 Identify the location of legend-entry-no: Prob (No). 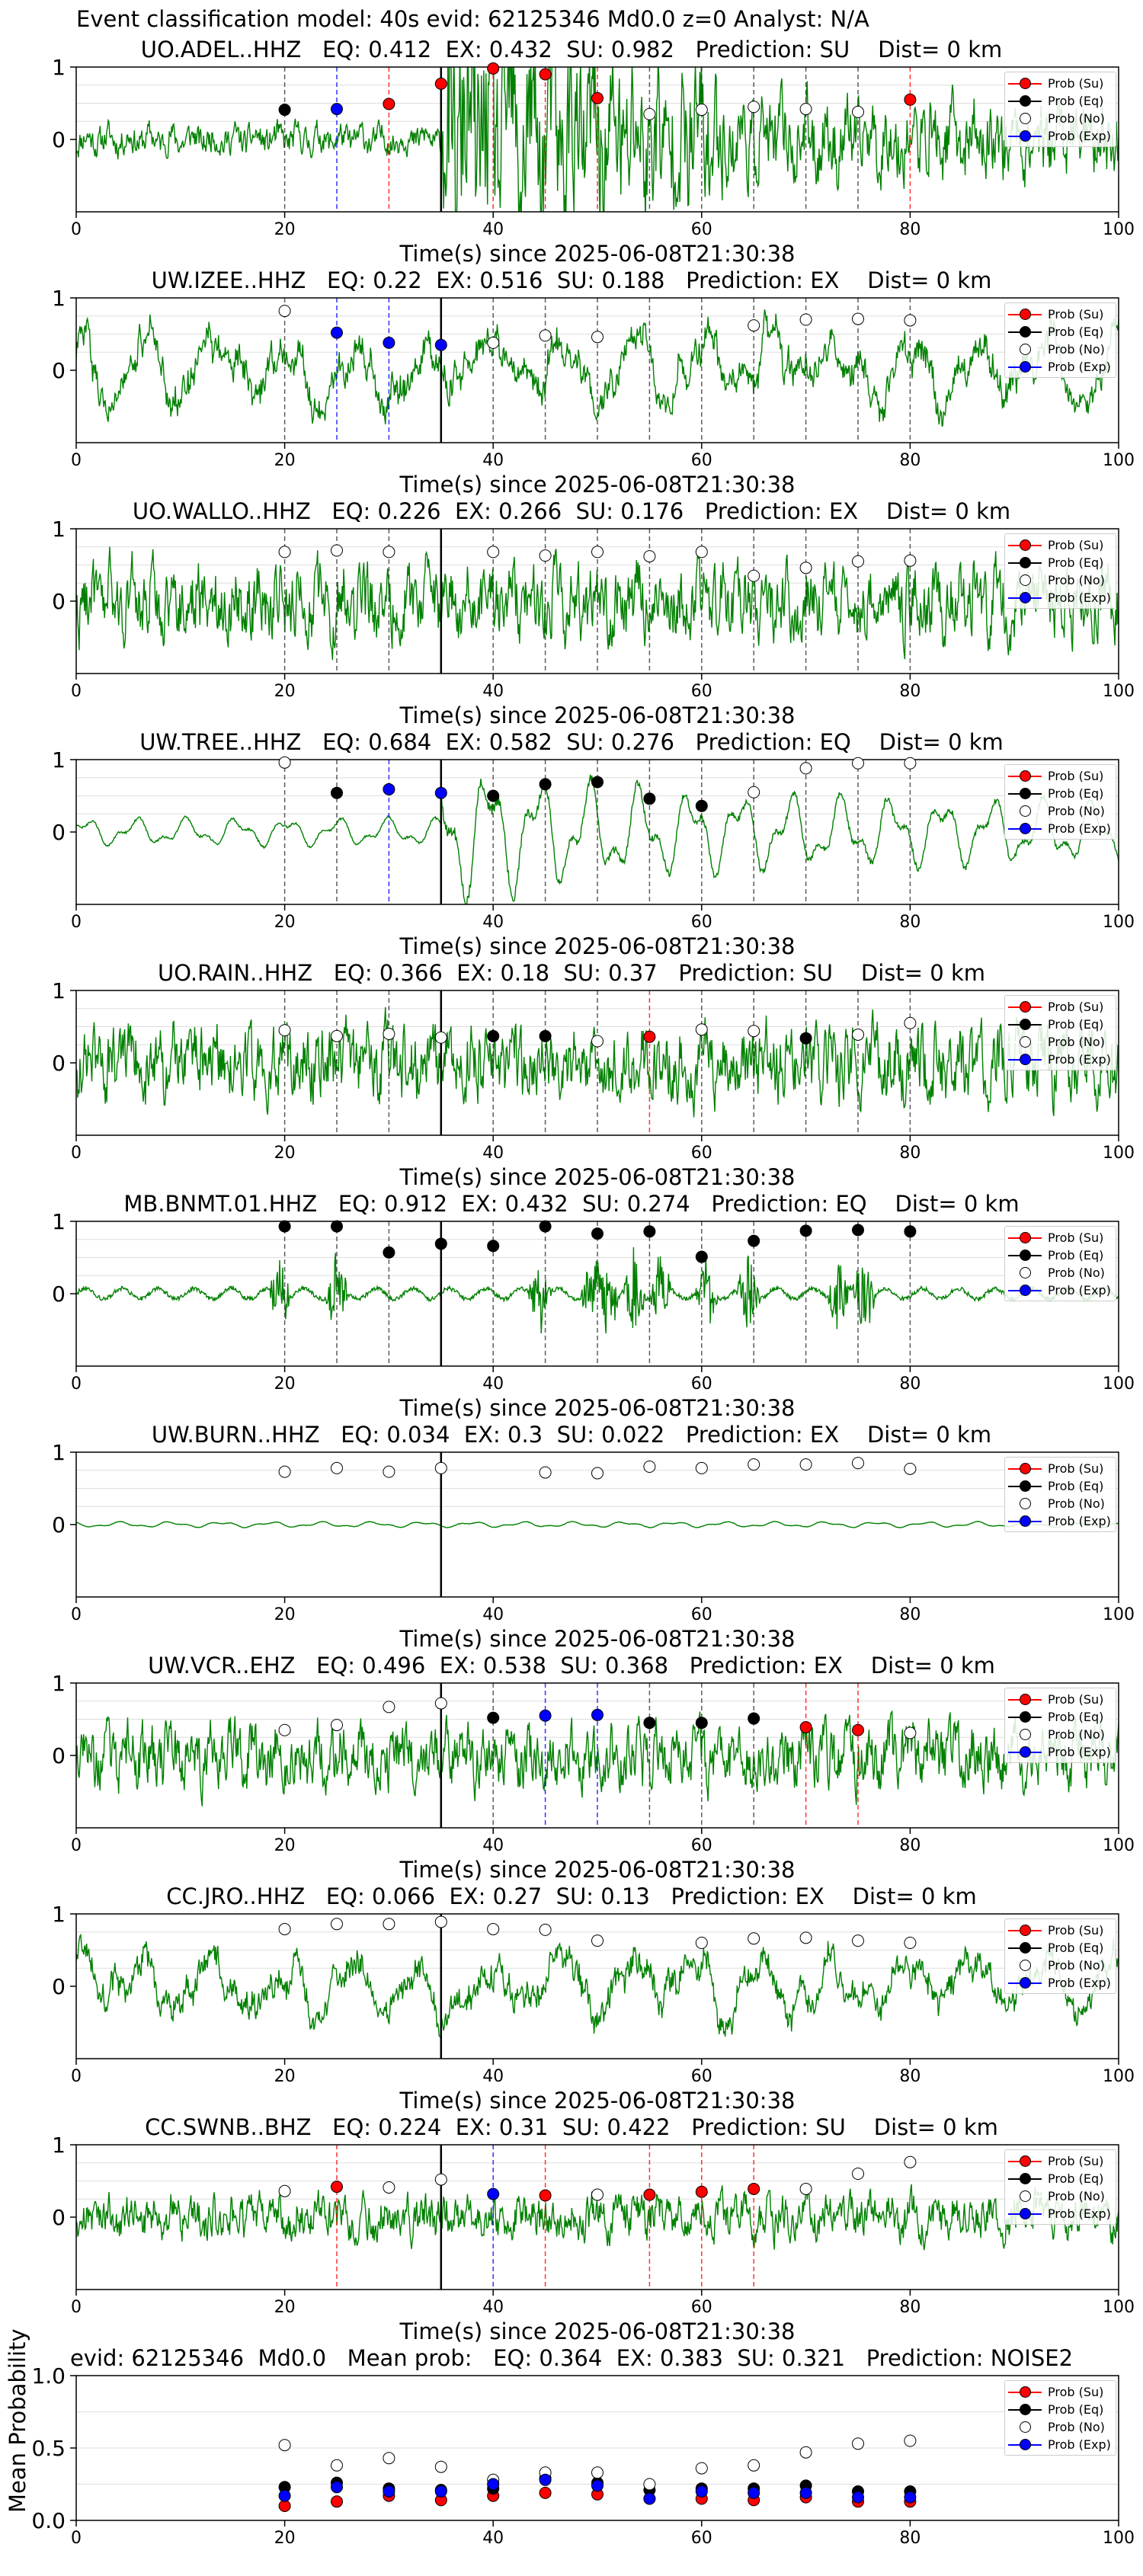
(1060, 118).